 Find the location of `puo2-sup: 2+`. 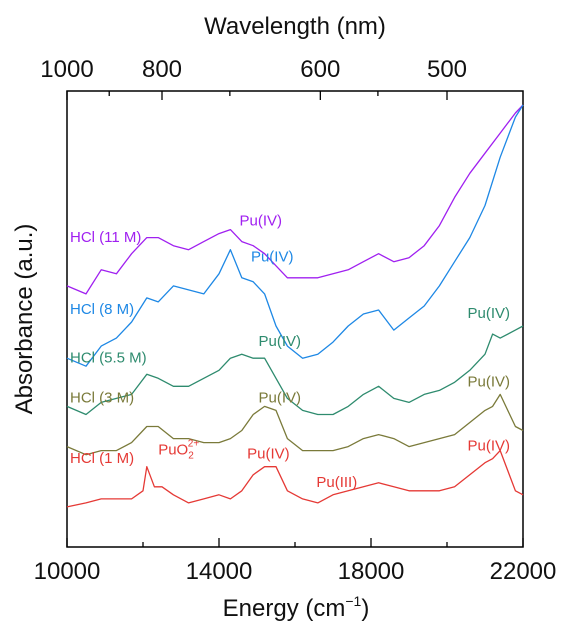

puo2-sup: 2+ is located at coordinates (194, 444).